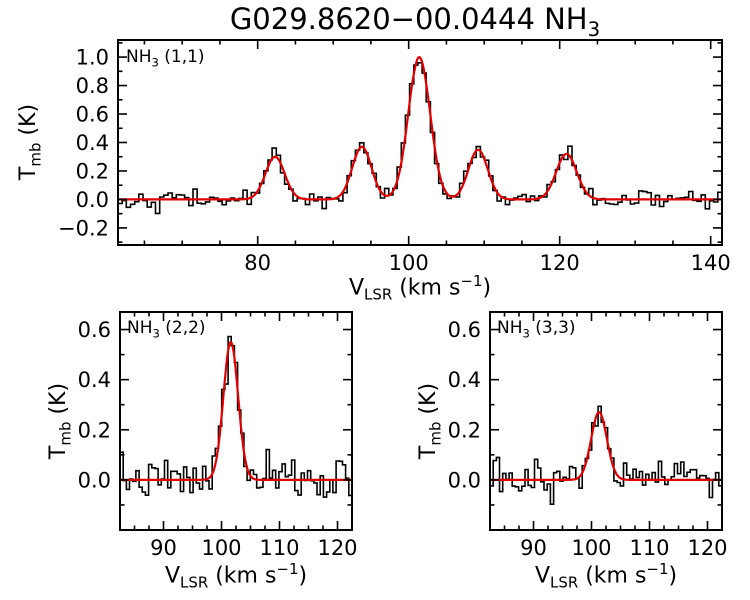 The width and height of the screenshot is (750, 600). I want to click on y-axis-label-bottom-left-panel: Tmb (K), so click(60, 421).